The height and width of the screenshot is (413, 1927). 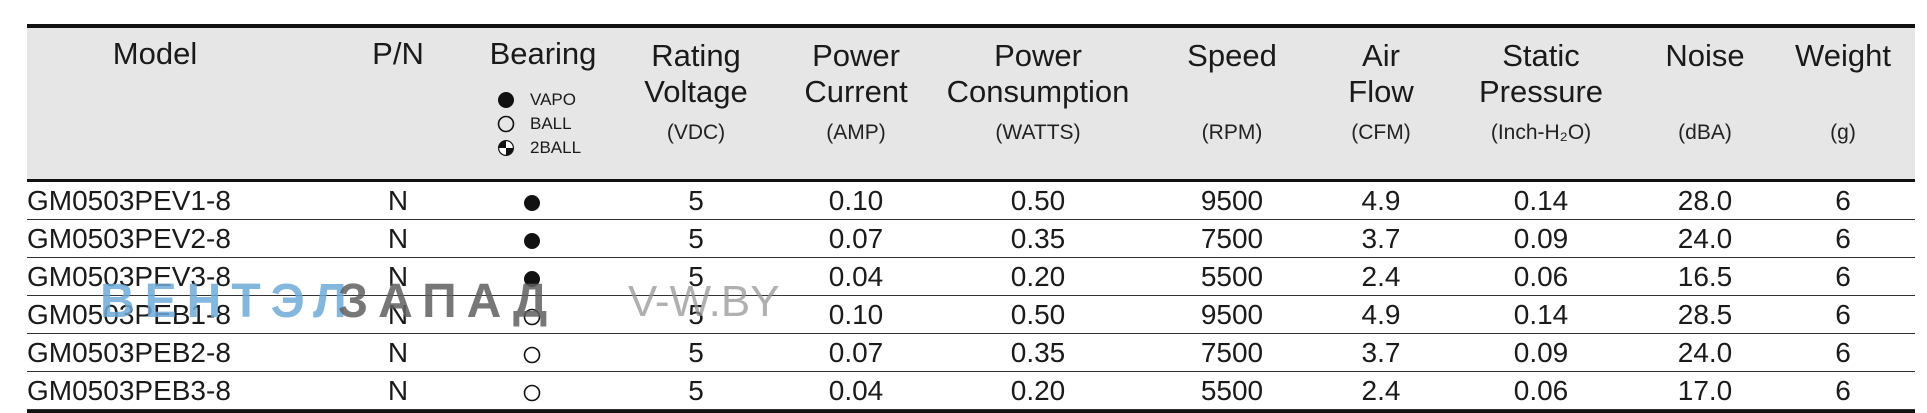 What do you see at coordinates (1381, 91) in the screenshot?
I see `header-air-flow: Air Flow (CFM)` at bounding box center [1381, 91].